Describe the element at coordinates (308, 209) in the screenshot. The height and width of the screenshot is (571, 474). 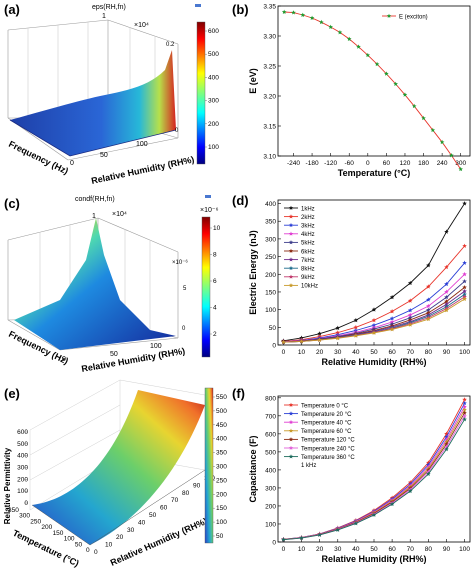
I see `legend-entry: 1kHz` at that location.